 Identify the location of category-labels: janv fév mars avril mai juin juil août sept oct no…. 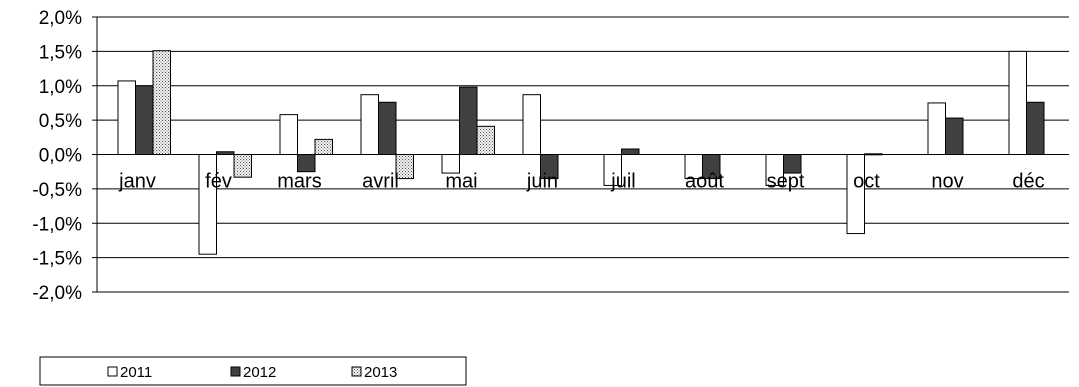
(581, 182).